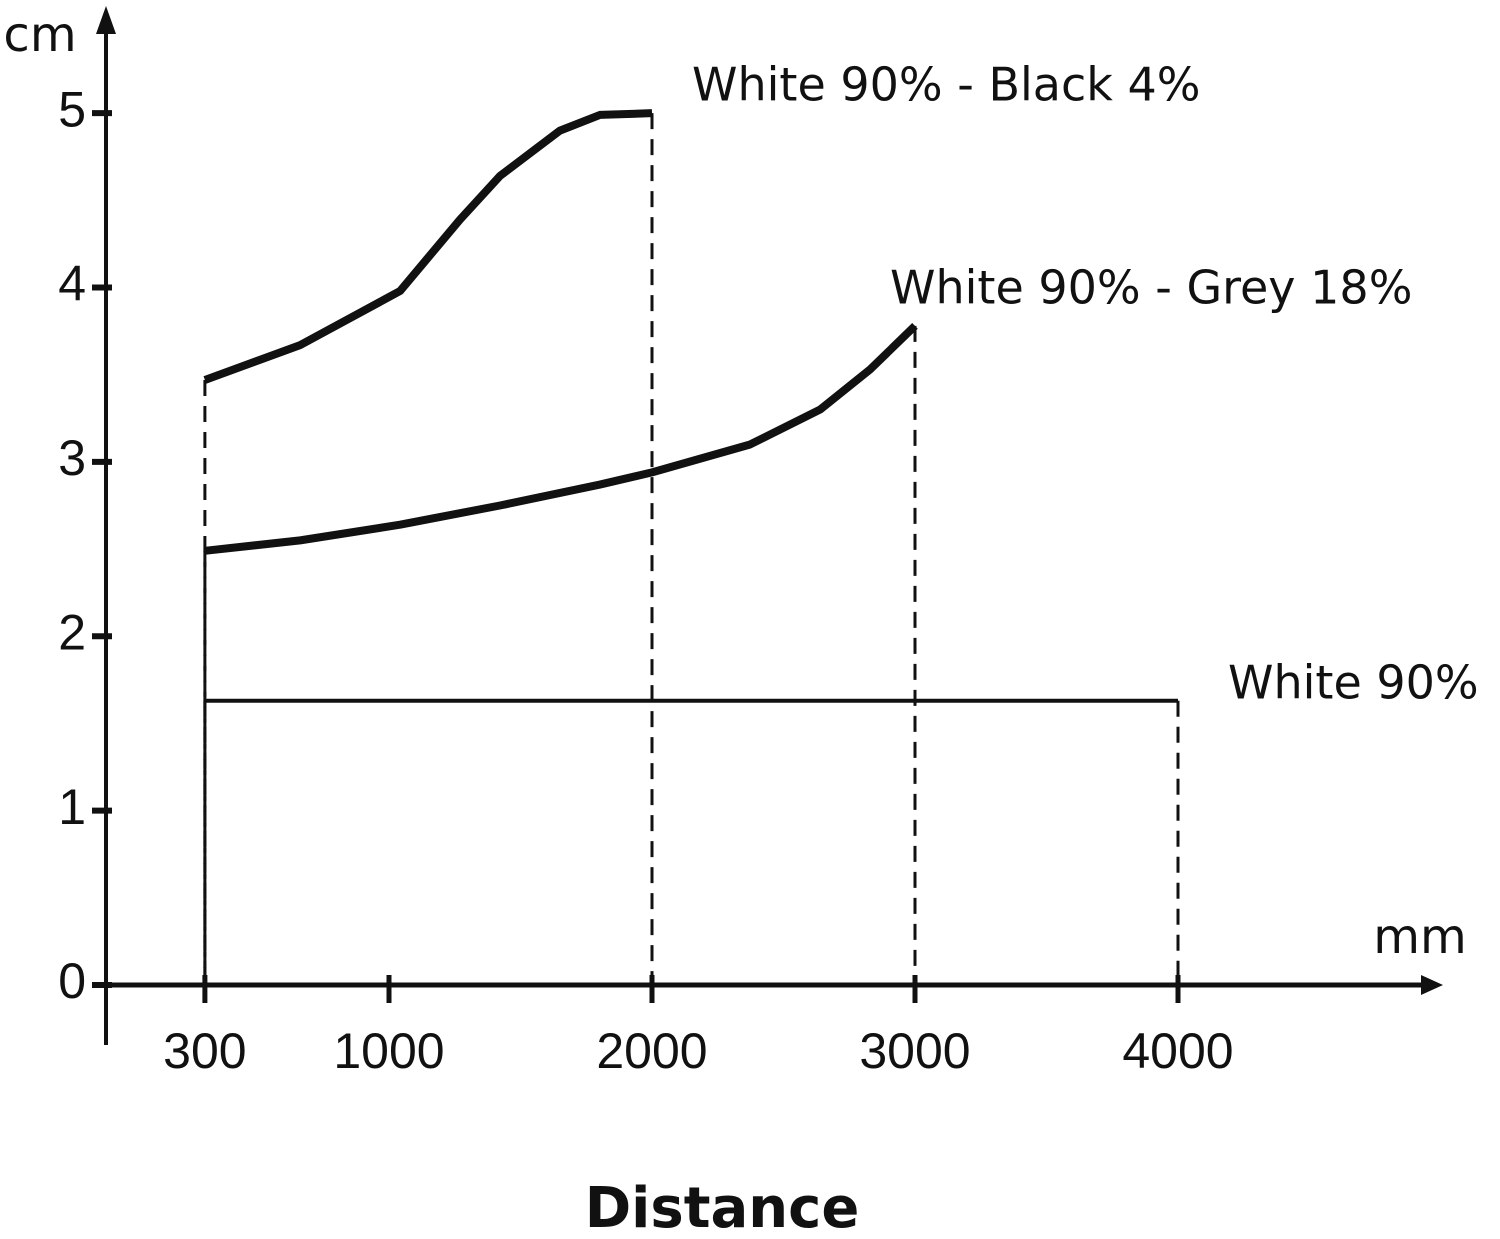 The width and height of the screenshot is (1500, 1239). What do you see at coordinates (388, 1051) in the screenshot?
I see `x-tick-label: 1000` at bounding box center [388, 1051].